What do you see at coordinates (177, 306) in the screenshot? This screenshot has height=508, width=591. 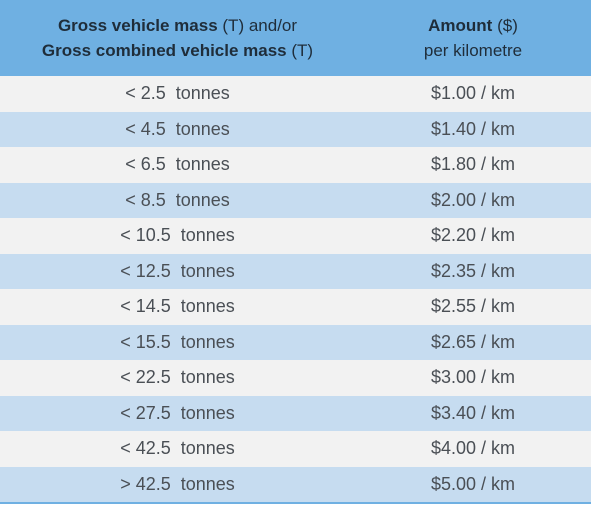 I see `mass-cell: < 14.5 tonnes` at bounding box center [177, 306].